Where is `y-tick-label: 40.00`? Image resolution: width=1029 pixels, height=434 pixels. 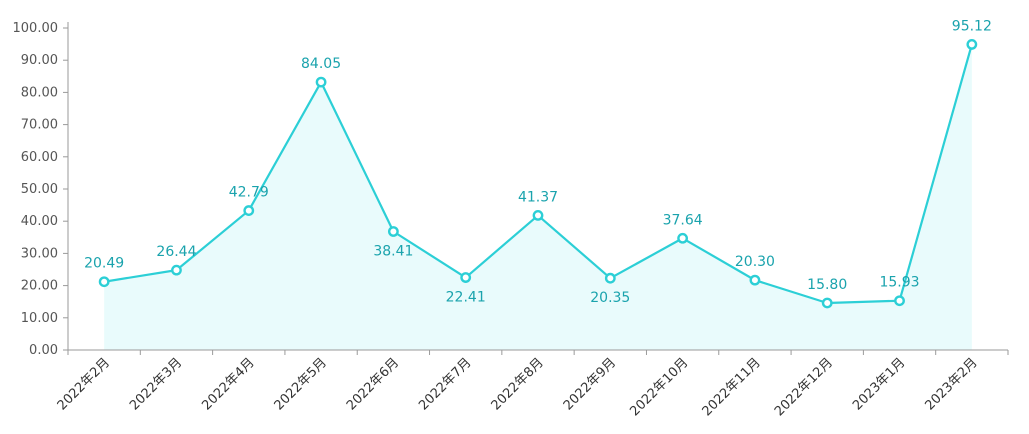
y-tick-label: 40.00 is located at coordinates (39, 221).